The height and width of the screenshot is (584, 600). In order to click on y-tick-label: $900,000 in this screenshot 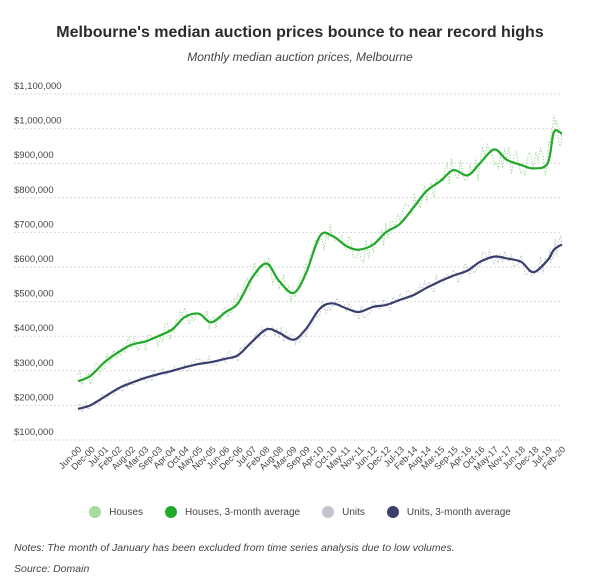, I will do `click(34, 155)`.